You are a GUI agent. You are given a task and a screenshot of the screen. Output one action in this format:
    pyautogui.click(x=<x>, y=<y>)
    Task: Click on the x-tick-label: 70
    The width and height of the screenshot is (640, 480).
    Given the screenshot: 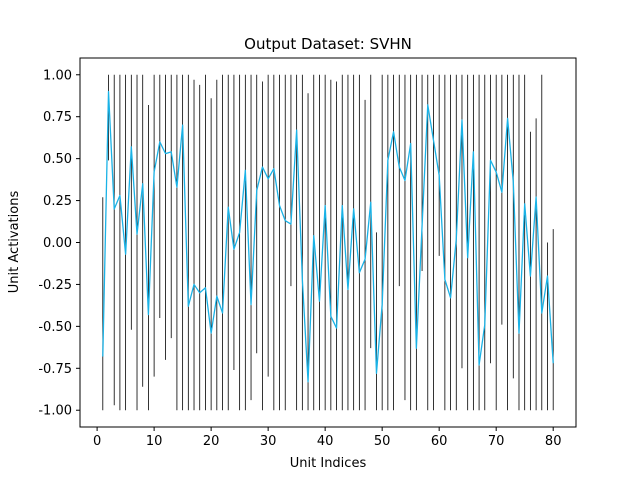 What is the action you would take?
    pyautogui.click(x=496, y=441)
    